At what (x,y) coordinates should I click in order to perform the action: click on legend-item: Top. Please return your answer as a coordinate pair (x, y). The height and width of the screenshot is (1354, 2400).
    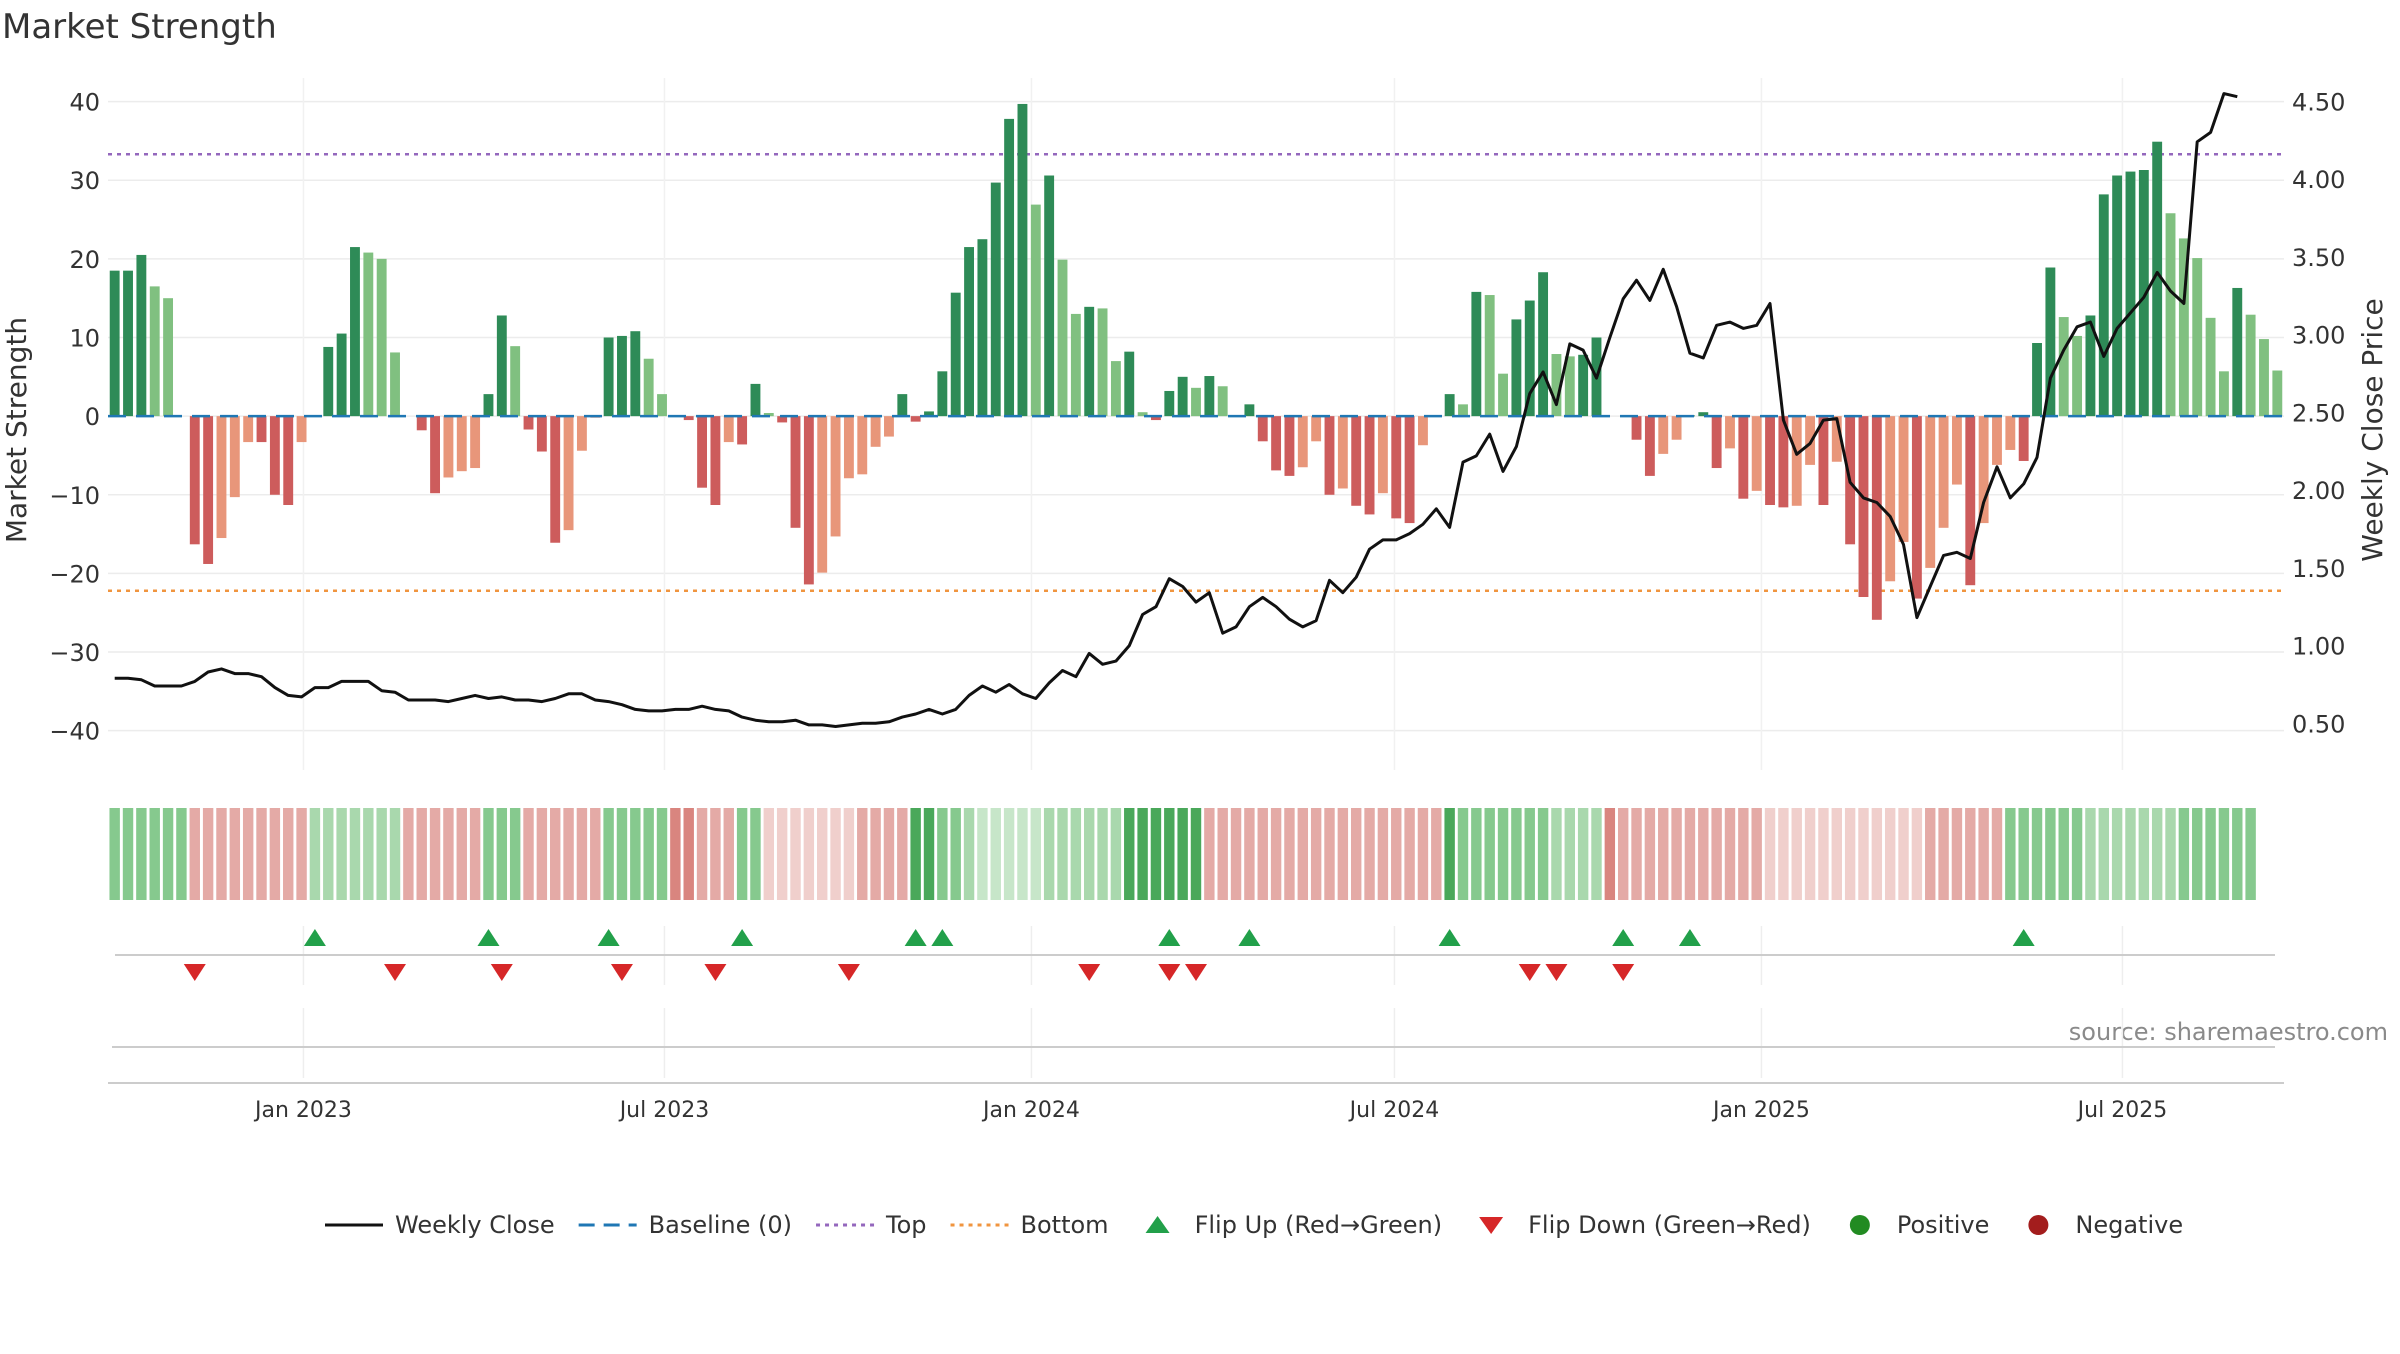
    Looking at the image, I should click on (871, 1225).